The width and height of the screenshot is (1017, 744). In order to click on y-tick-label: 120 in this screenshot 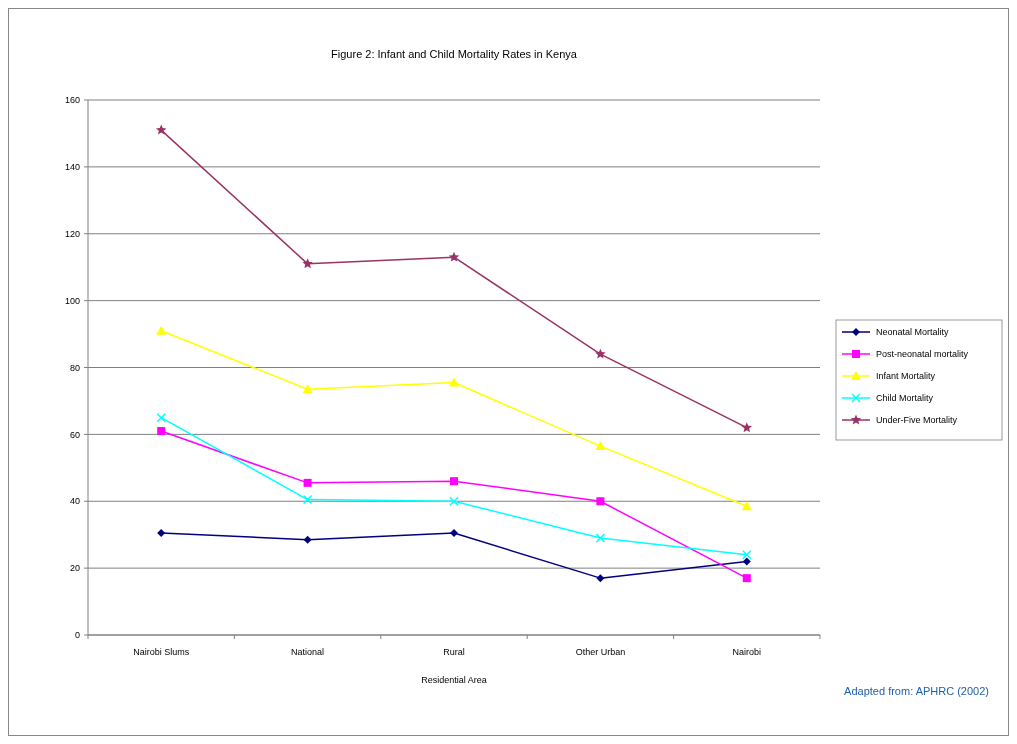, I will do `click(72, 233)`.